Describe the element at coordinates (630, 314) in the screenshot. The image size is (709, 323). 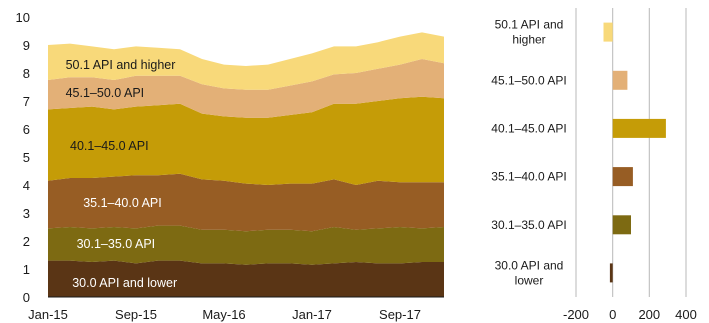
I see `x-axis-ticks: -200 0 200 400` at that location.